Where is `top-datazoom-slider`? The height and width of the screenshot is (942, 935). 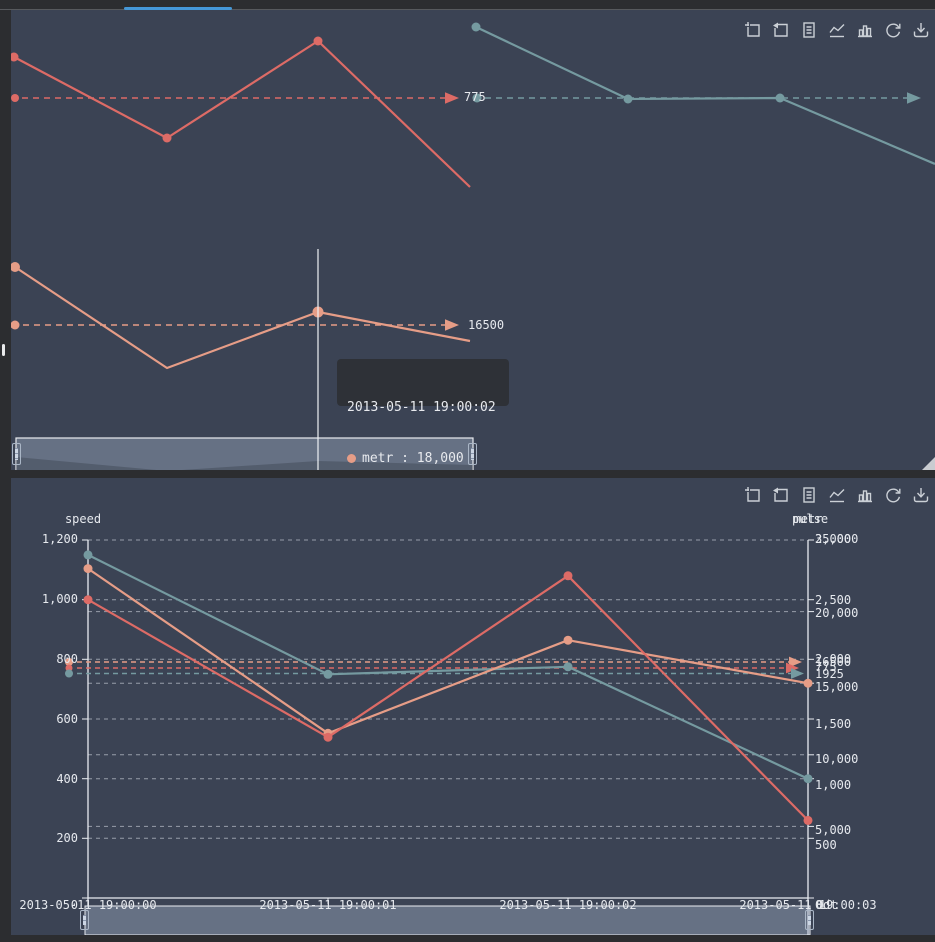
top-datazoom-slider is located at coordinates (244, 453).